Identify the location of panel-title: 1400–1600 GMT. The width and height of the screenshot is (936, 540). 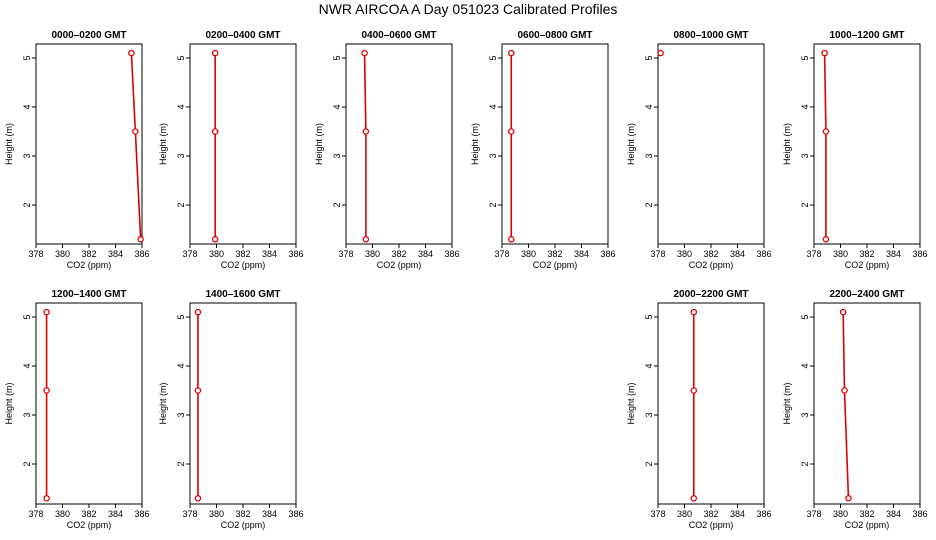
(242, 294).